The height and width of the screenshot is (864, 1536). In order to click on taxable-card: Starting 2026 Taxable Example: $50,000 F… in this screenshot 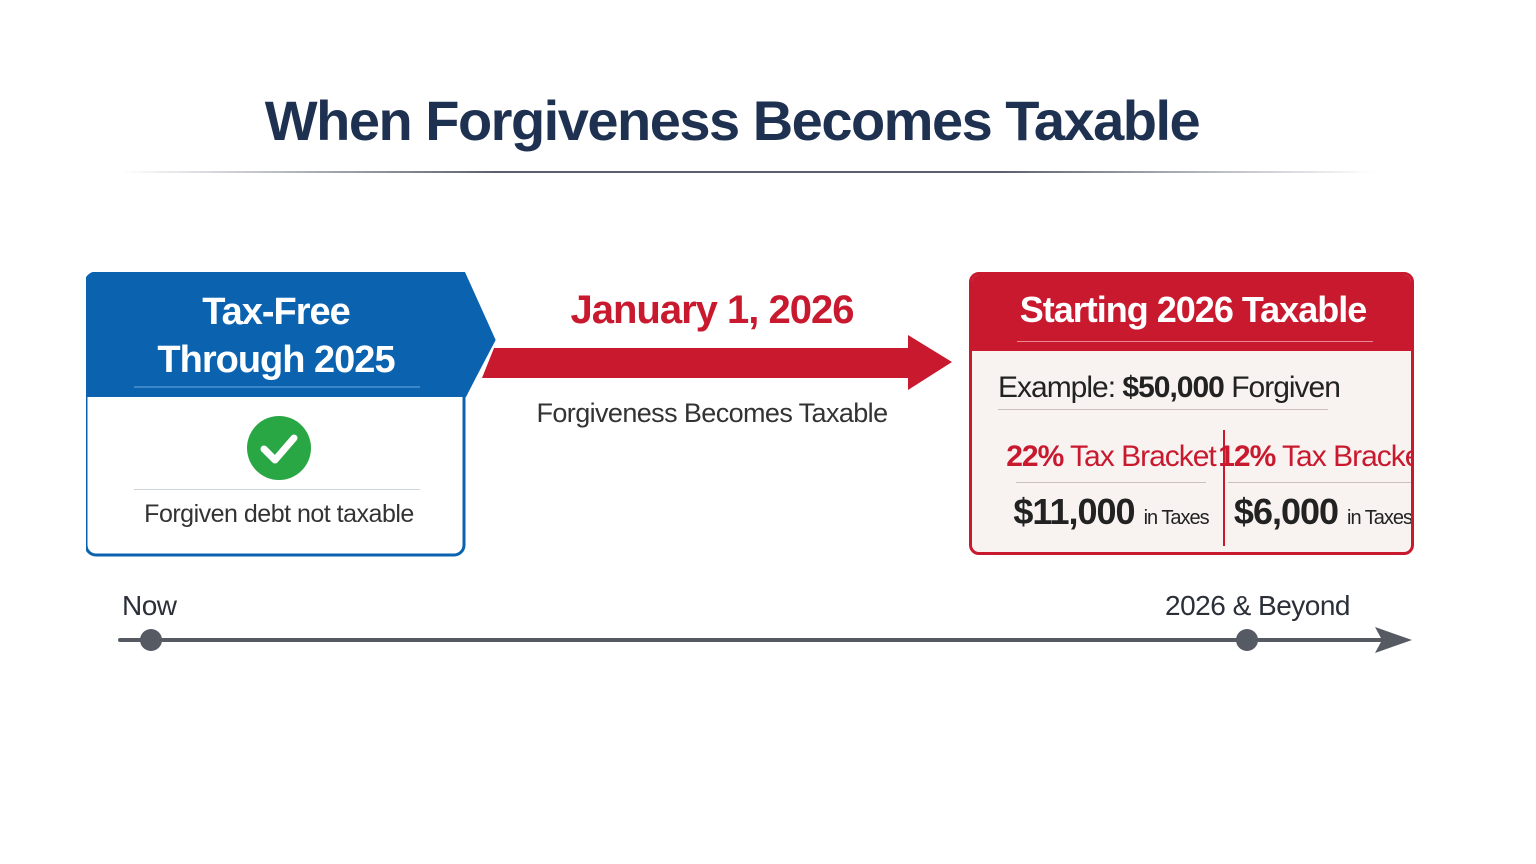, I will do `click(1191, 413)`.